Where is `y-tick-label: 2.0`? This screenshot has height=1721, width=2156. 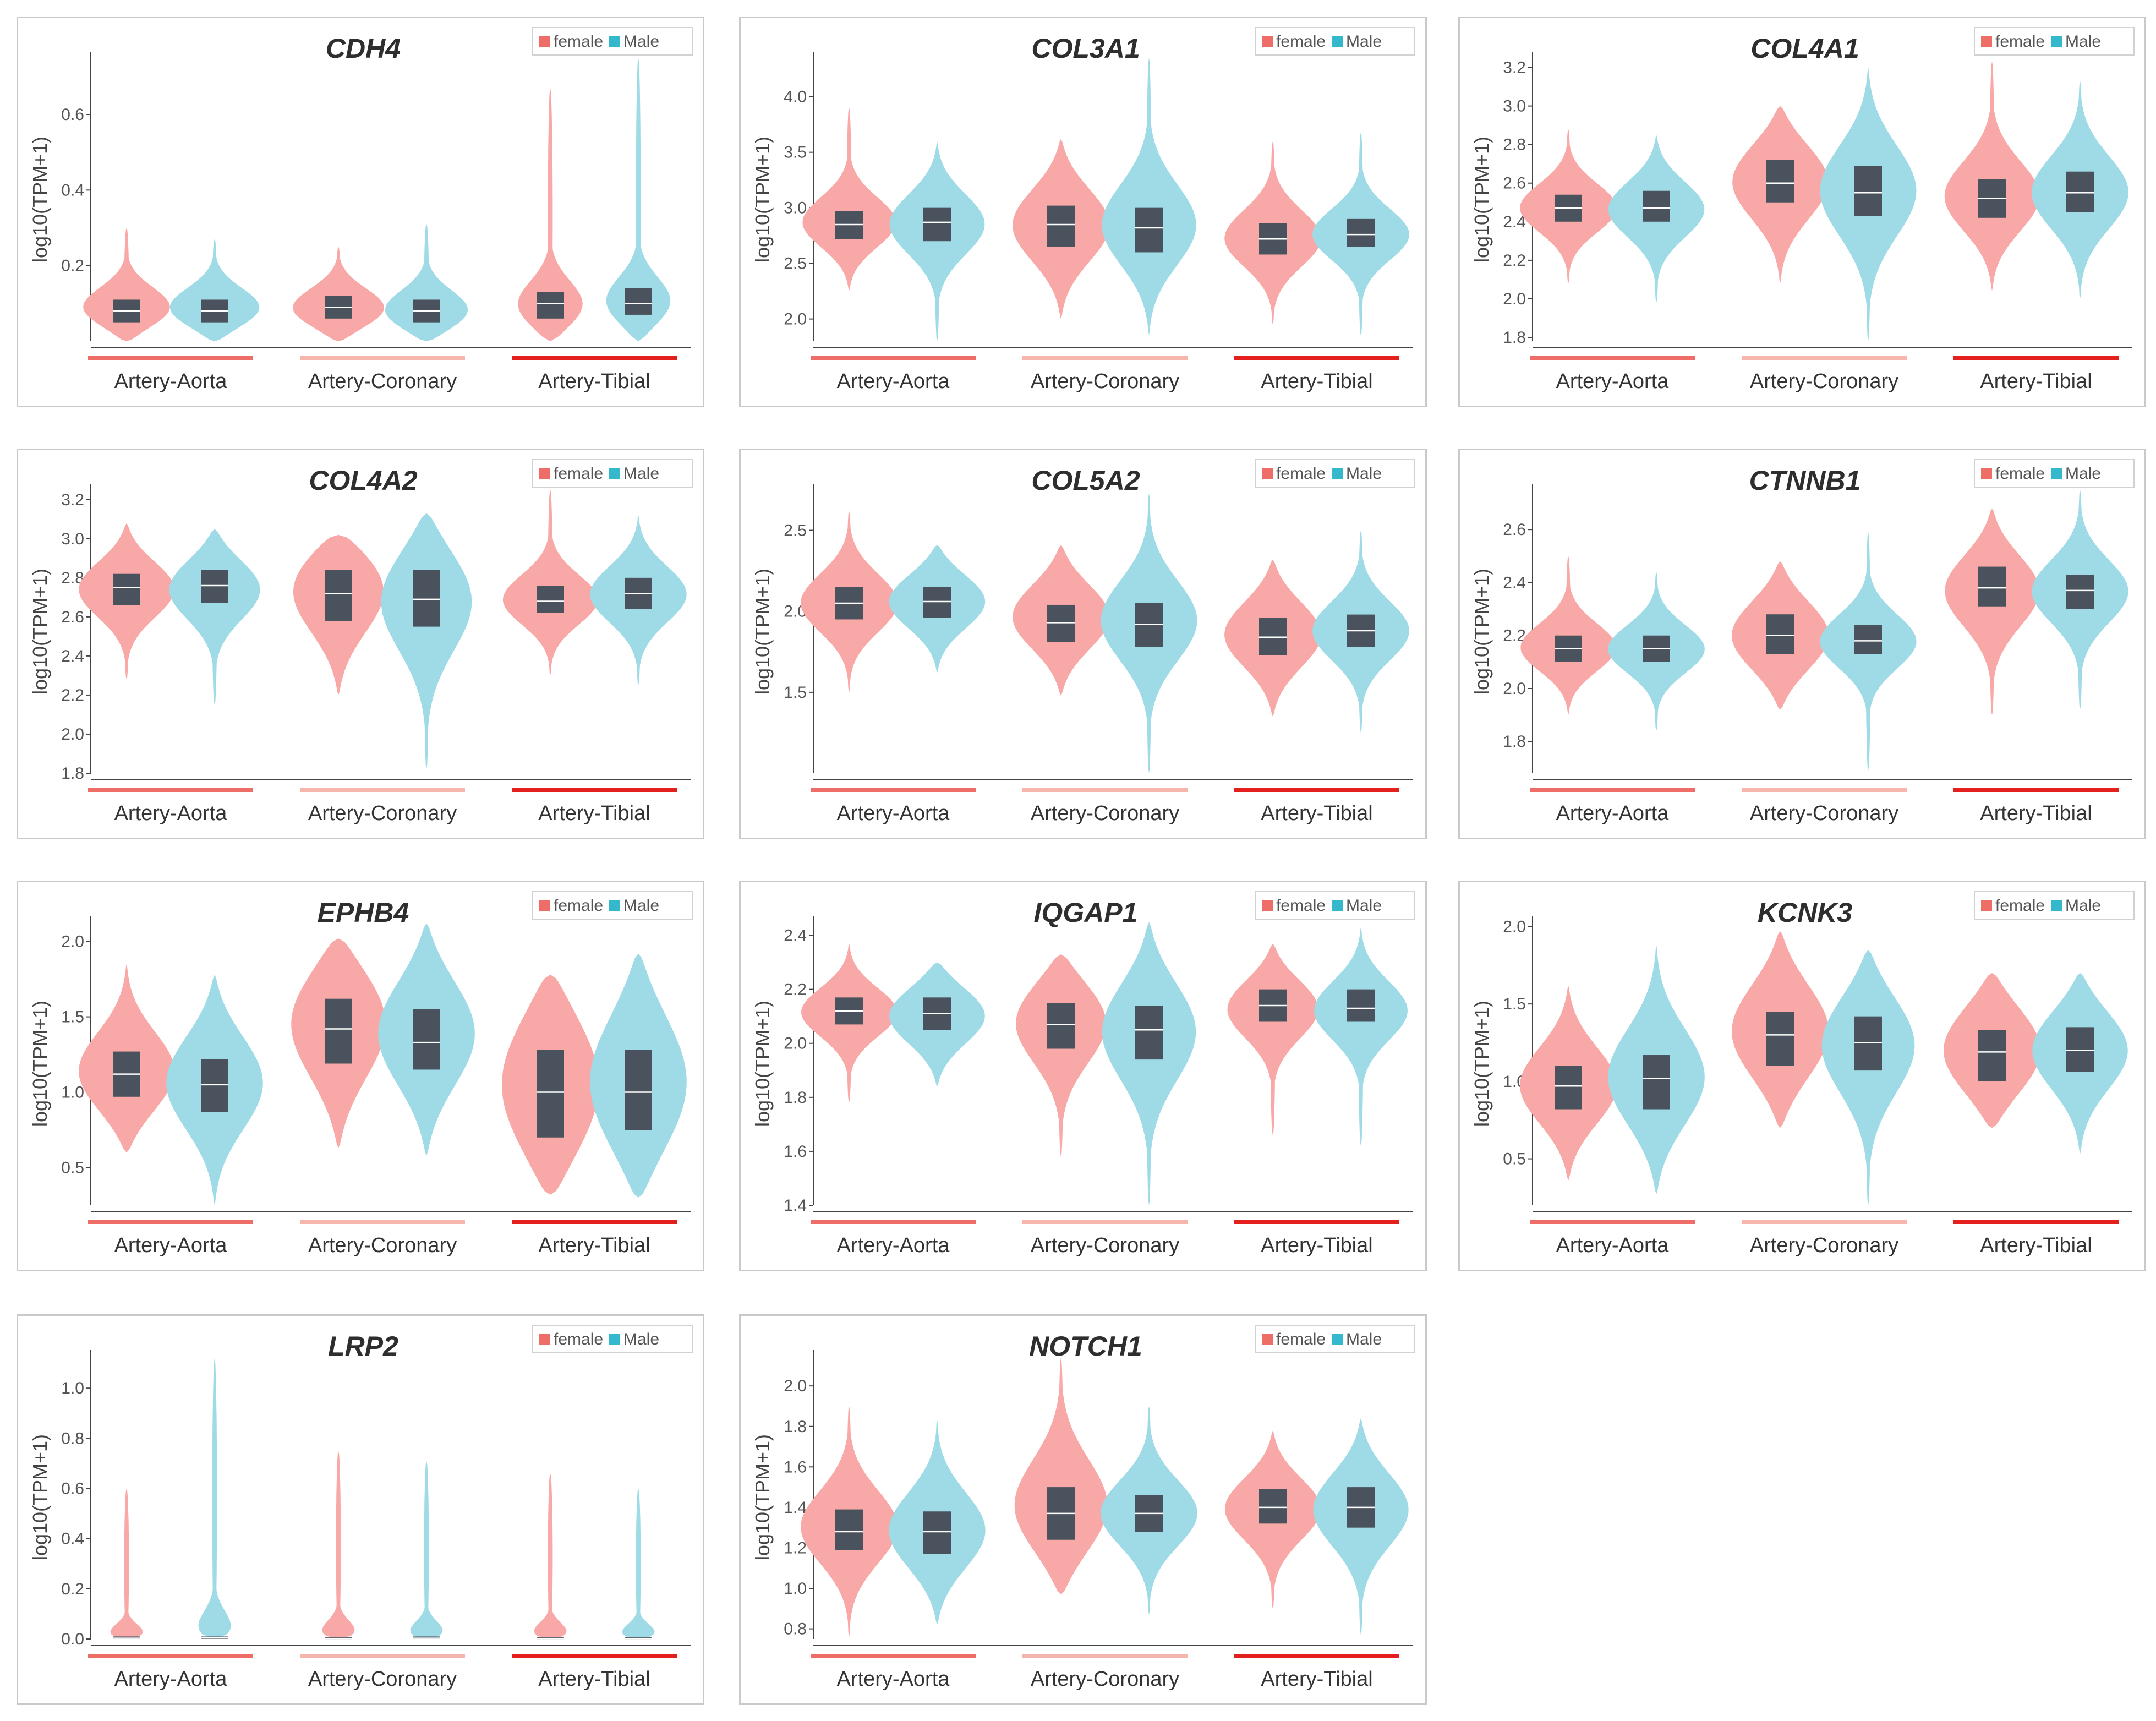 y-tick-label: 2.0 is located at coordinates (73, 735).